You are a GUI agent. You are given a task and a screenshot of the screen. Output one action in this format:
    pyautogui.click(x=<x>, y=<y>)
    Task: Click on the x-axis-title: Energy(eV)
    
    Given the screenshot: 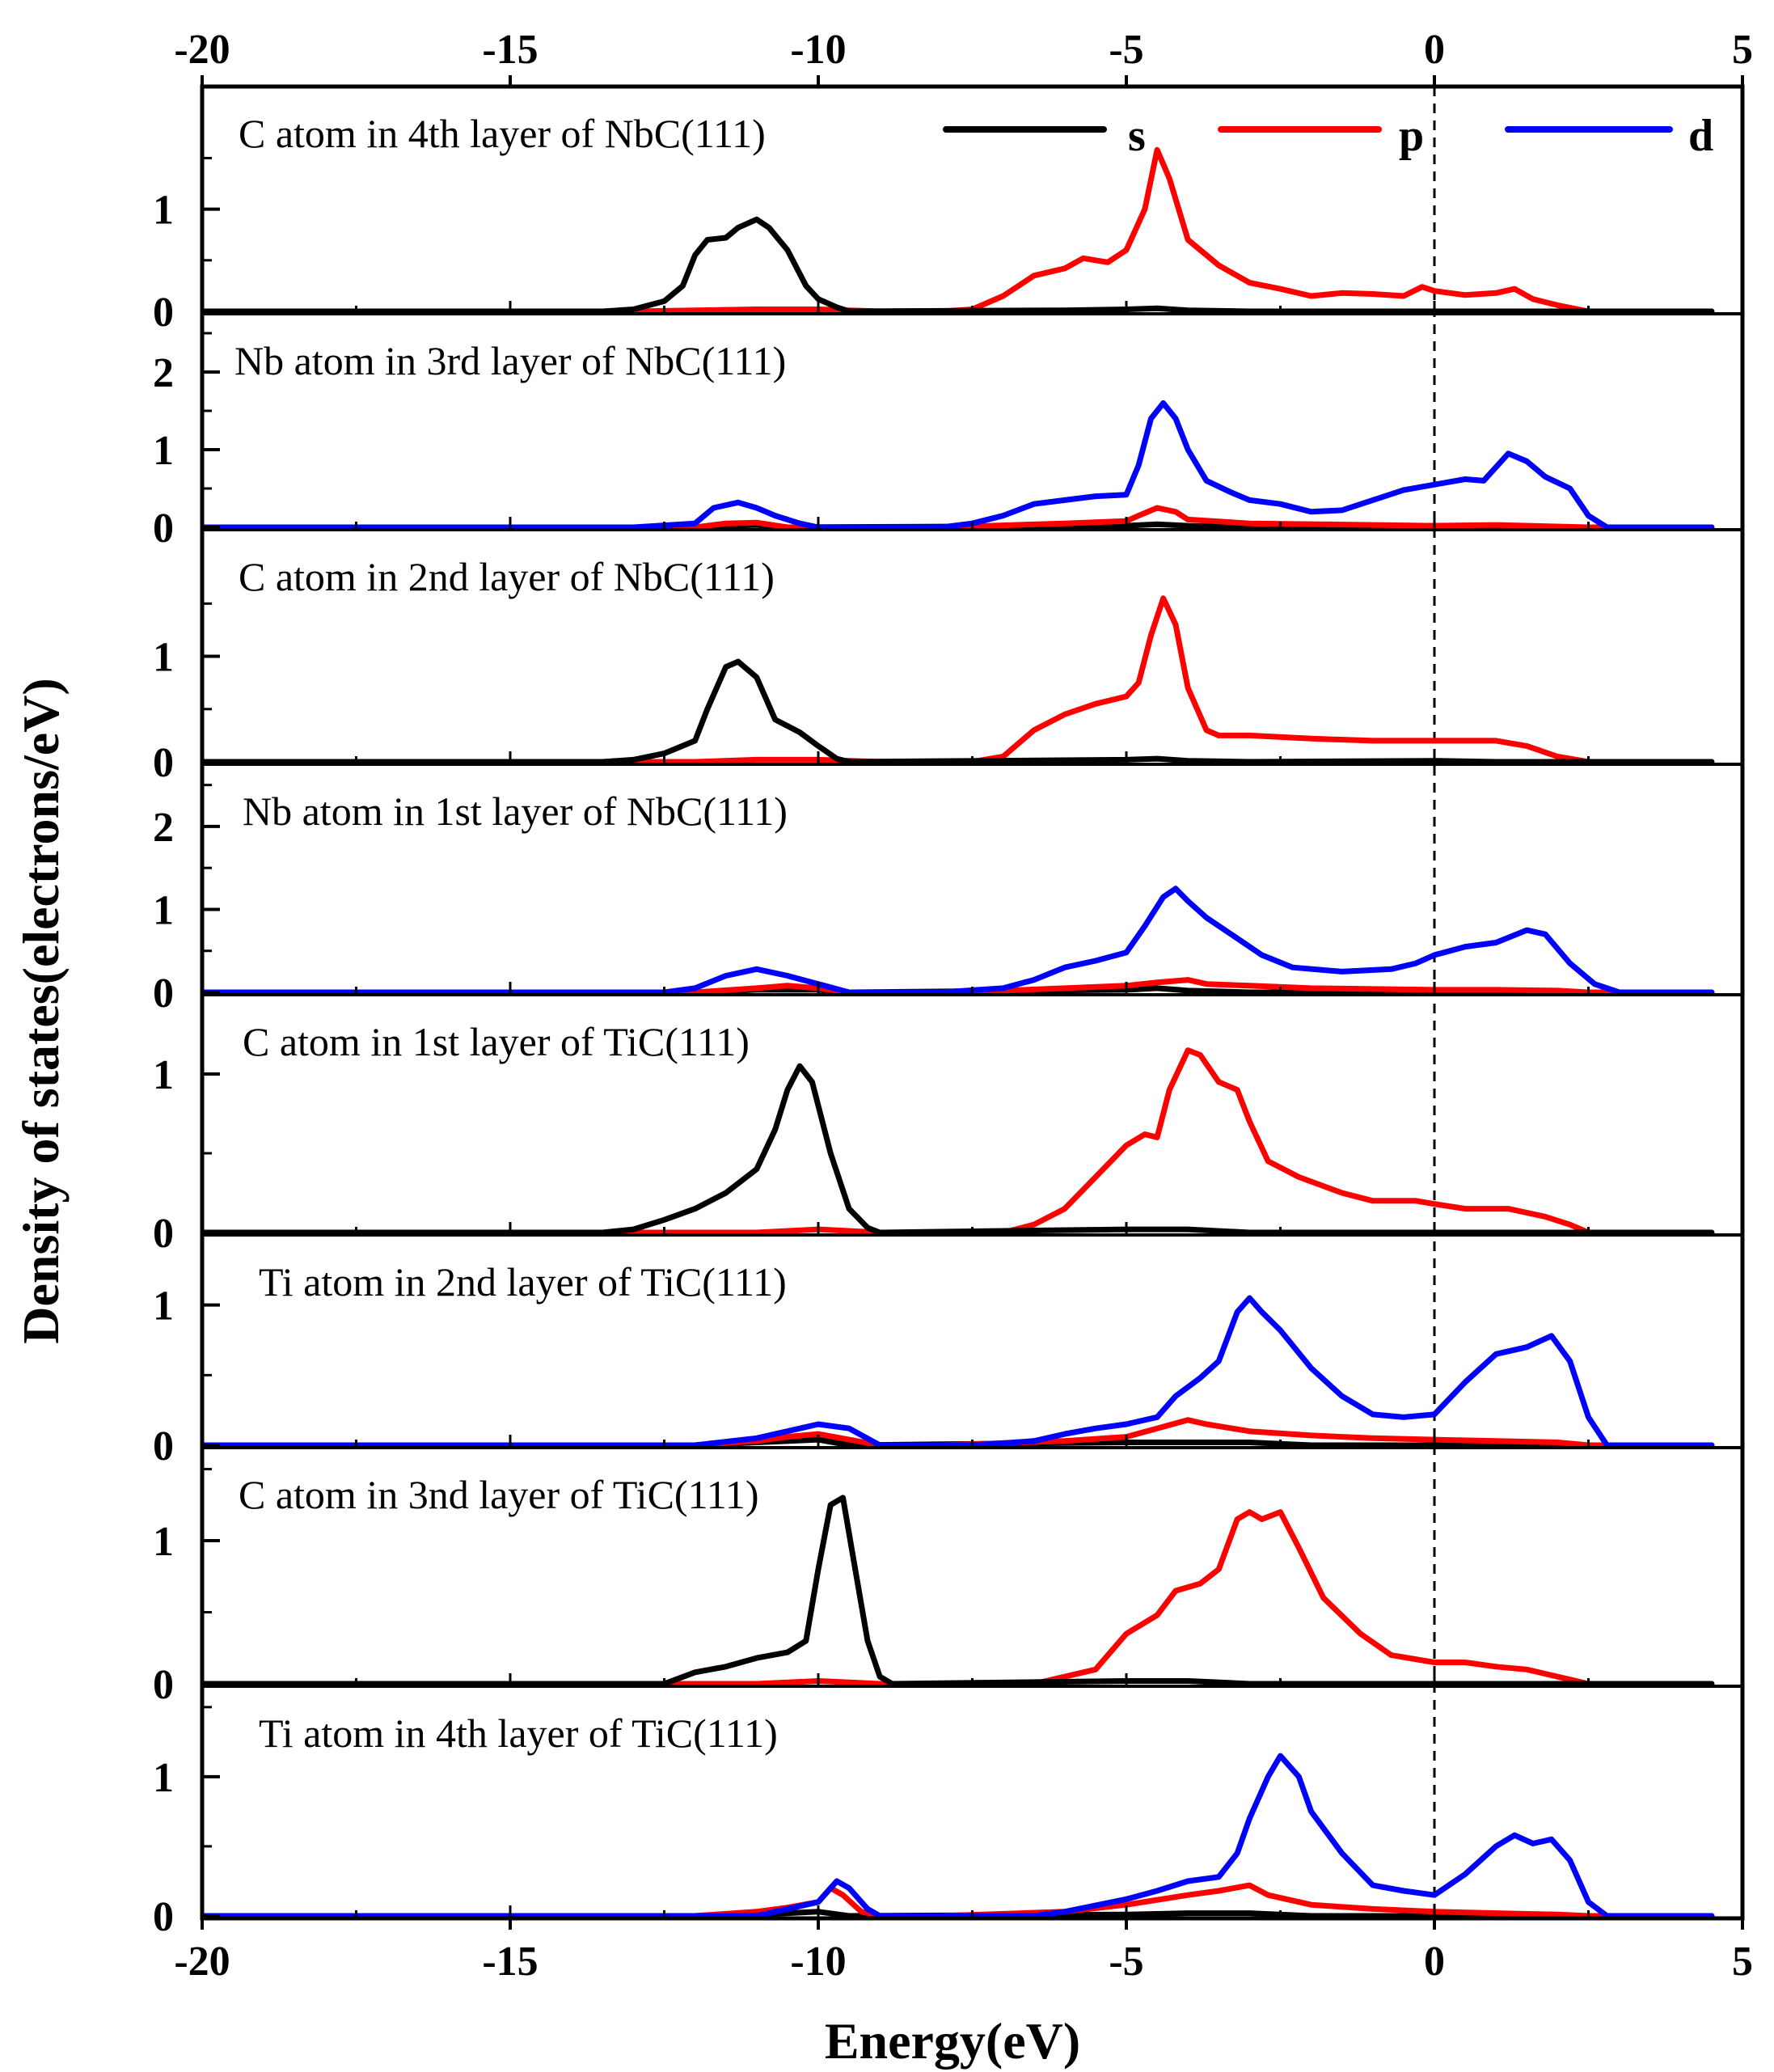 What is the action you would take?
    pyautogui.click(x=952, y=2041)
    